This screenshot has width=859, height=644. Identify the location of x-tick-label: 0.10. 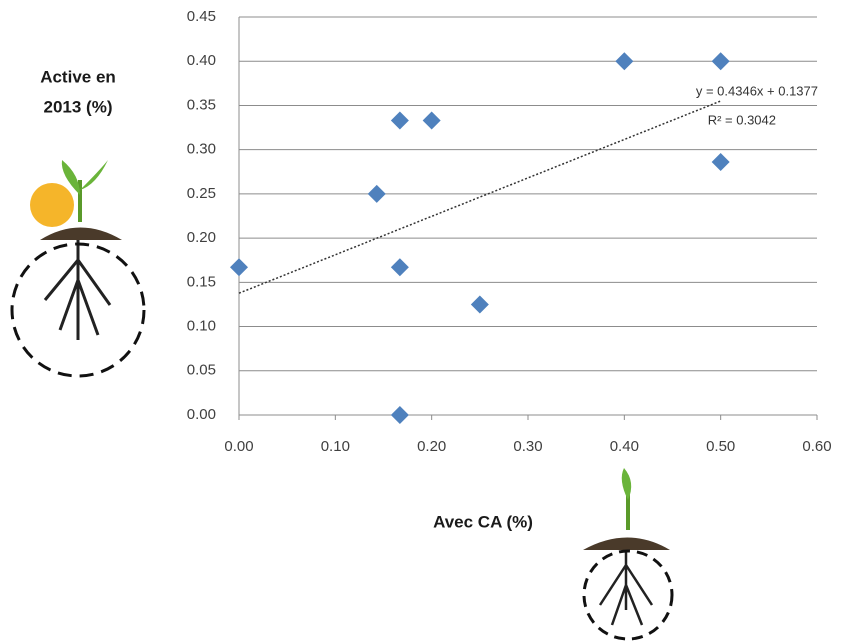
(335, 446).